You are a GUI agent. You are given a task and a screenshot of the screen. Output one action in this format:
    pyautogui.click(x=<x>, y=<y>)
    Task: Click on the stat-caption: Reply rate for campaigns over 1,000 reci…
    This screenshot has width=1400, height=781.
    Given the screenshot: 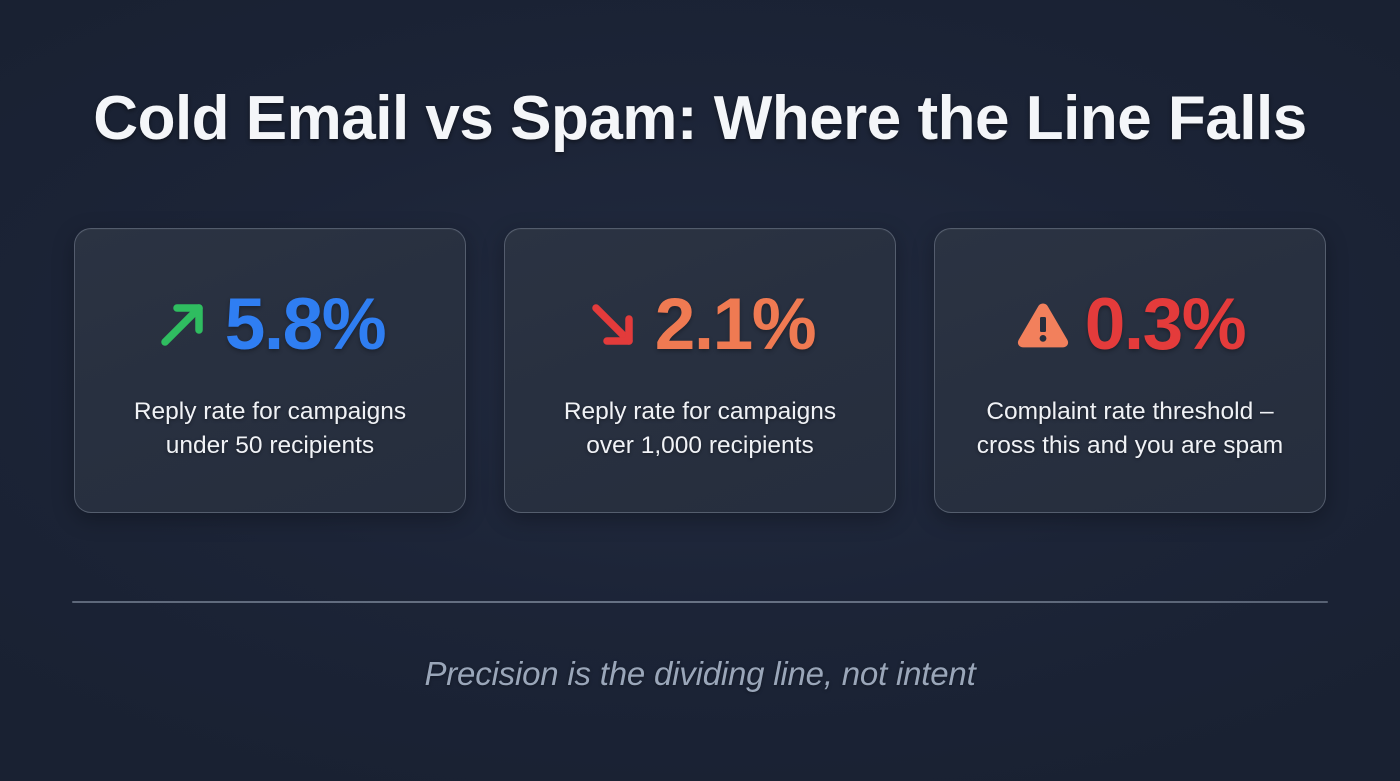 What is the action you would take?
    pyautogui.click(x=700, y=429)
    